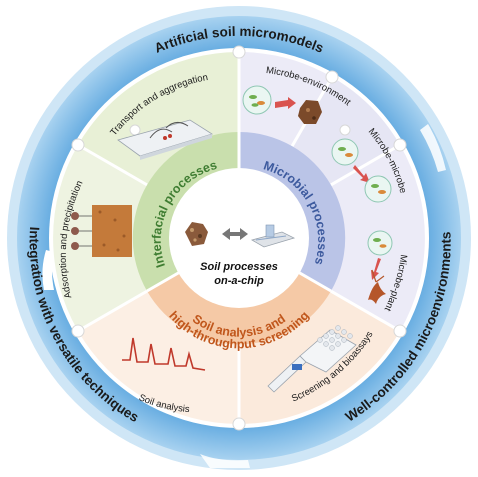 This screenshot has width=478, height=477. Describe the element at coordinates (282, 104) in the screenshot. I see `microbe-environment-icon` at that location.